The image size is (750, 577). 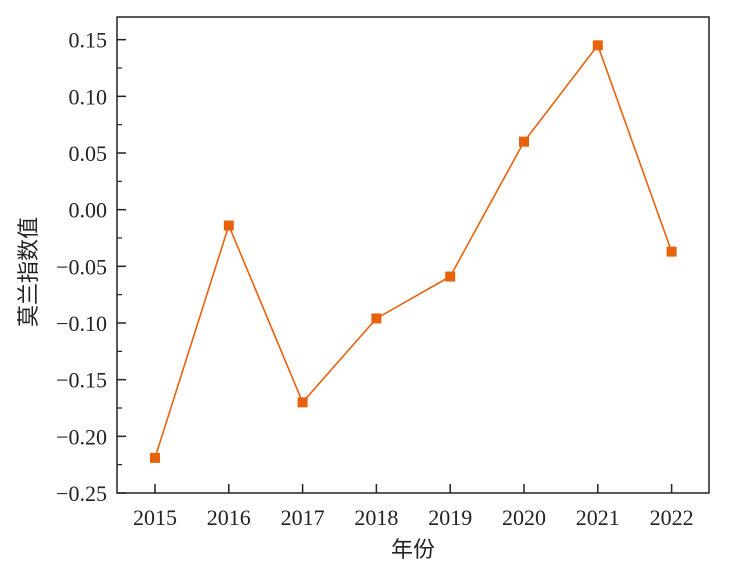 I want to click on y-tick-label: −0.15, so click(x=81, y=380).